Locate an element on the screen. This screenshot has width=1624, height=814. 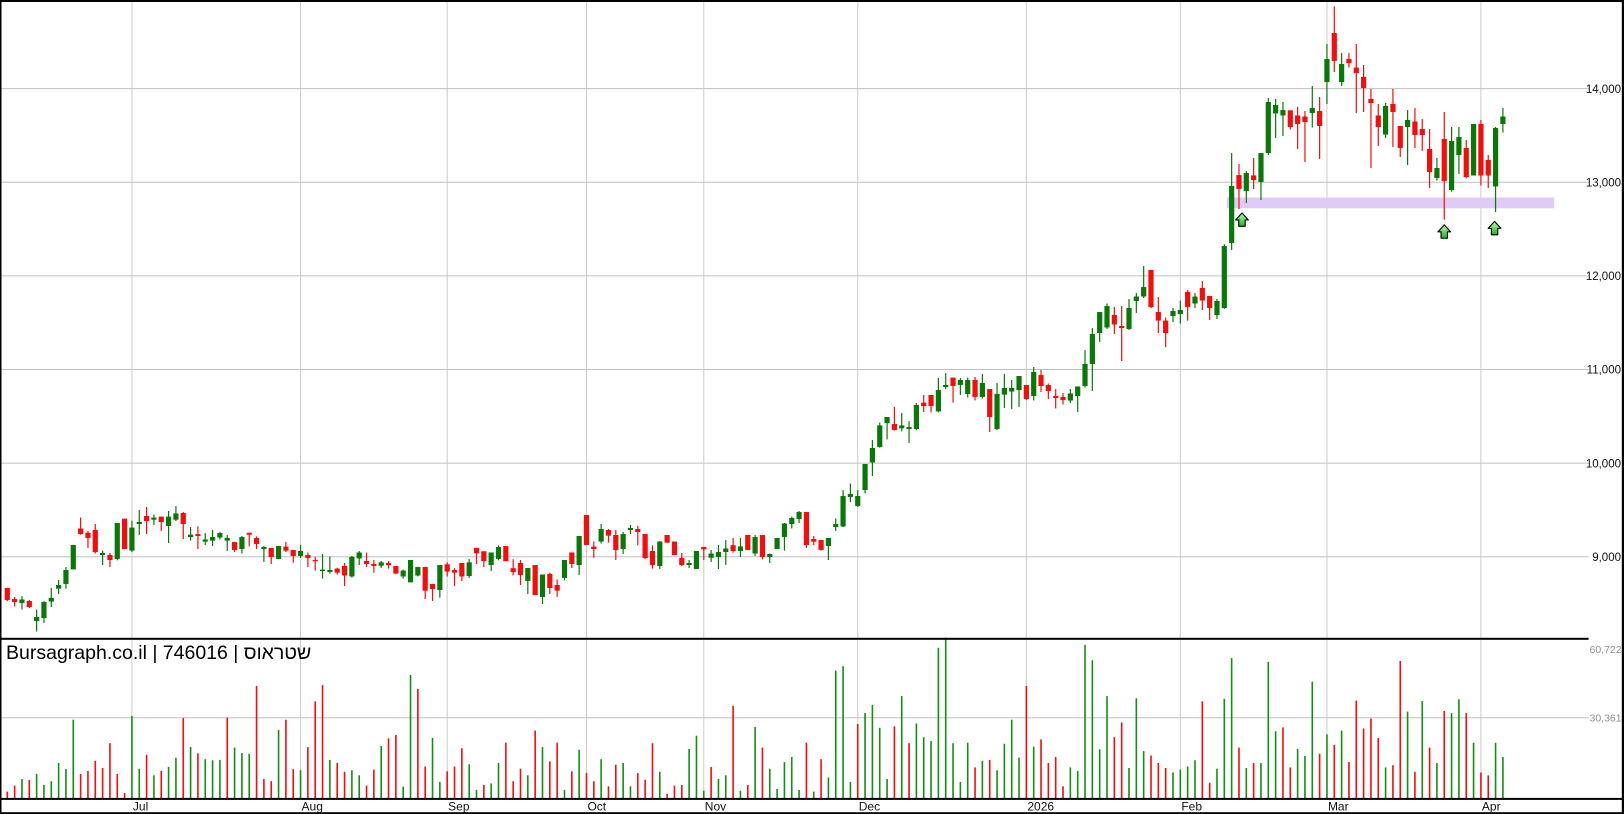
month-label: Apr is located at coordinates (1491, 807).